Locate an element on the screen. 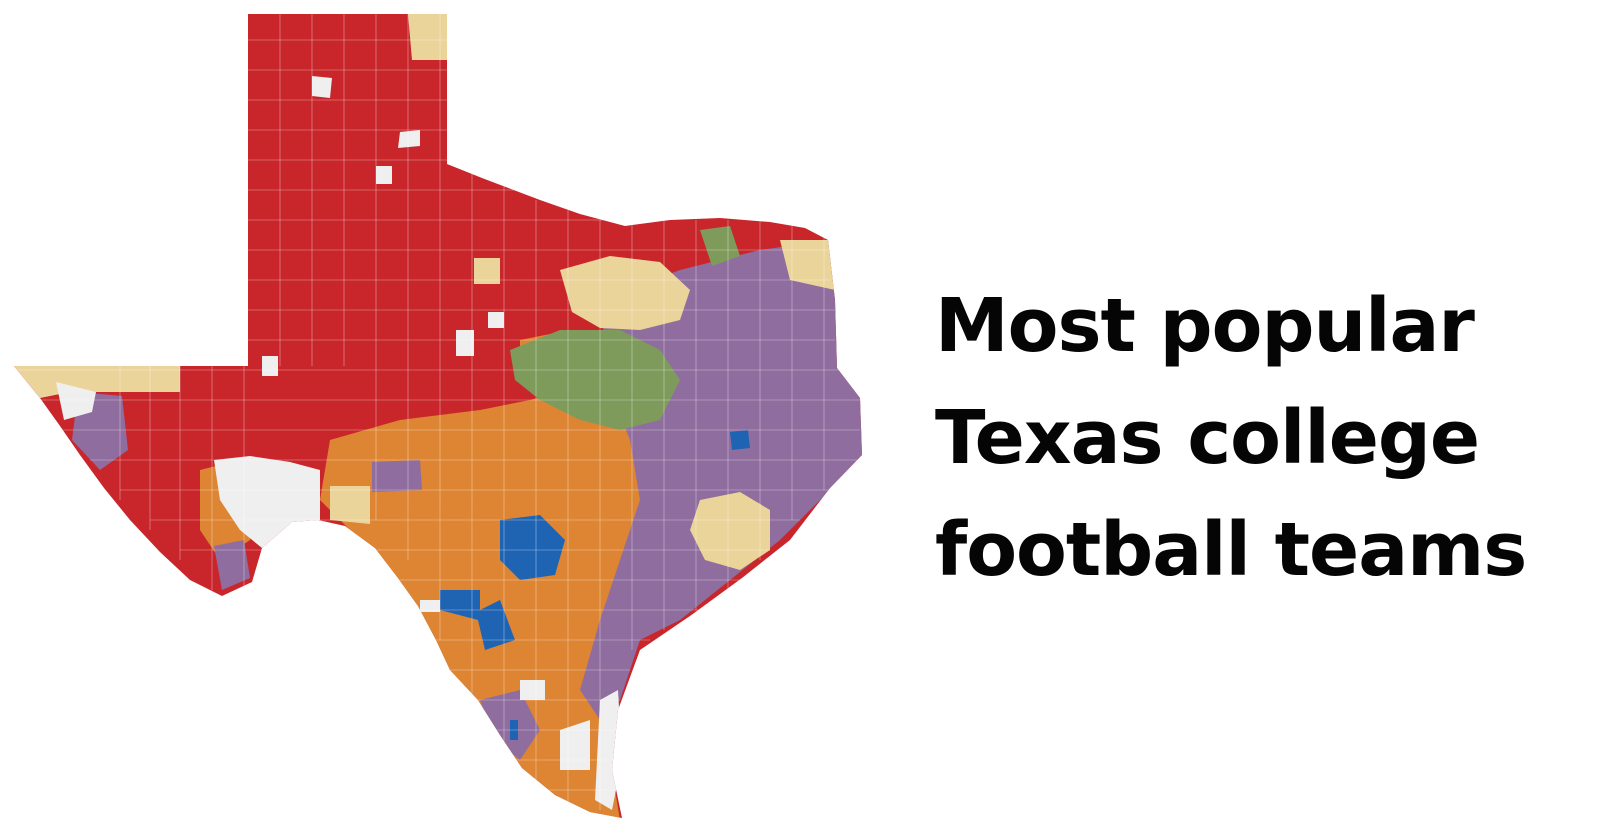 The image size is (1600, 840). green-region-ne is located at coordinates (720, 246).